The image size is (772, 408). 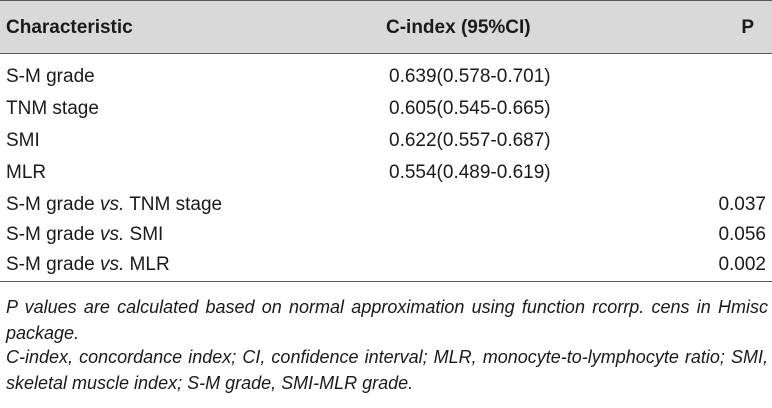 What do you see at coordinates (470, 108) in the screenshot?
I see `cell-cindex: 0.605(0.545-0.665)` at bounding box center [470, 108].